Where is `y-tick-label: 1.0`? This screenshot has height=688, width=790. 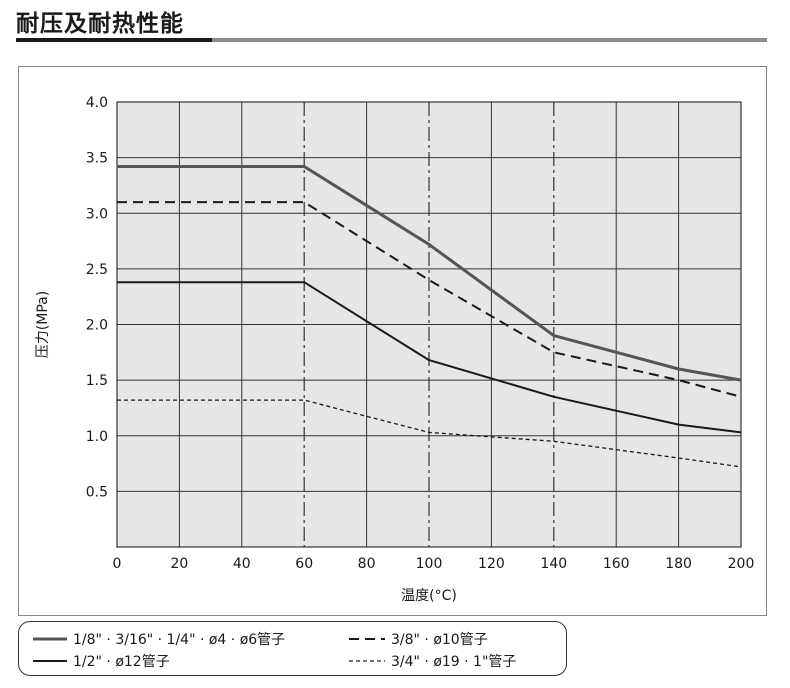
y-tick-label: 1.0 is located at coordinates (97, 437).